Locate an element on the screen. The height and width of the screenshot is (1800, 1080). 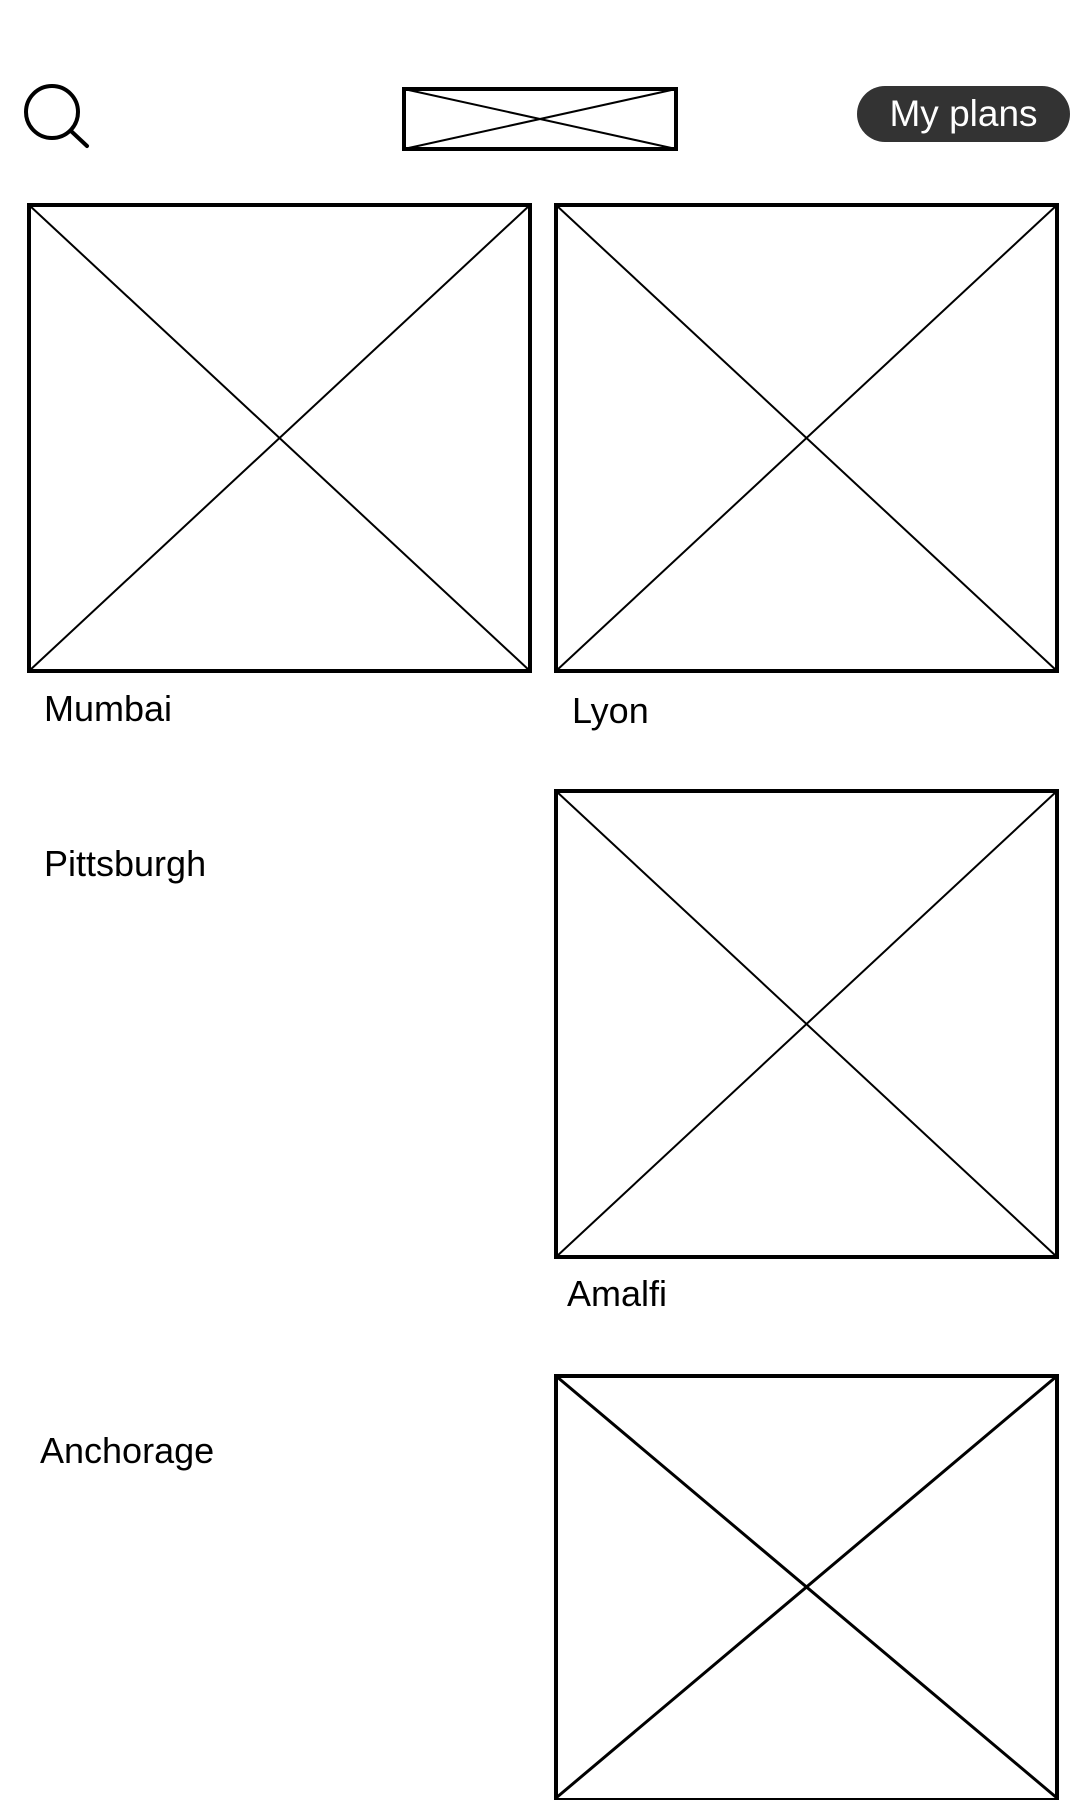
destination-image-mumbai is located at coordinates (279, 438).